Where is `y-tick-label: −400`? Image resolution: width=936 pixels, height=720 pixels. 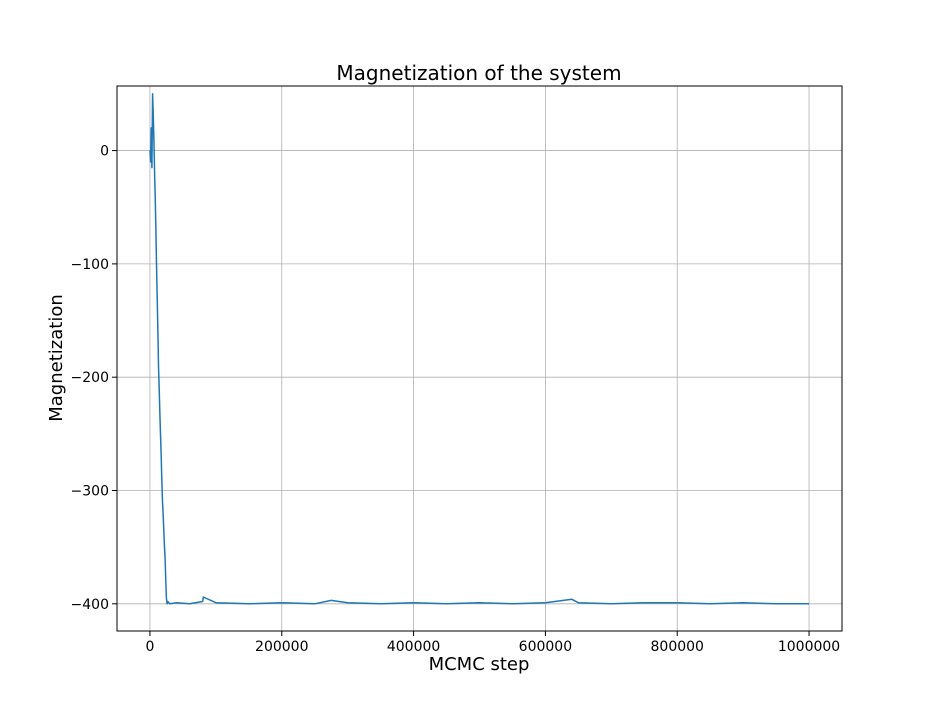 y-tick-label: −400 is located at coordinates (90, 605).